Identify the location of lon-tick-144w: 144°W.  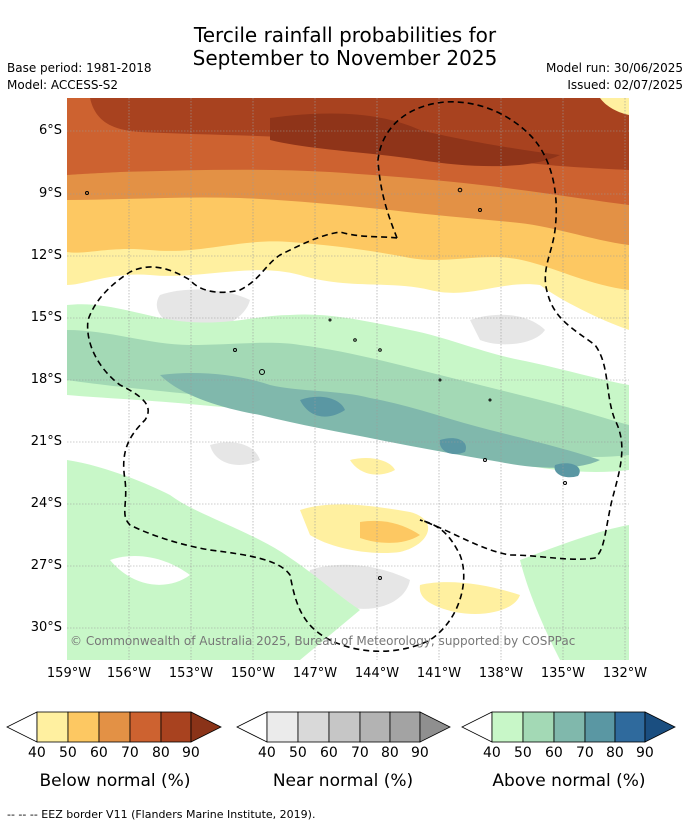
(377, 673).